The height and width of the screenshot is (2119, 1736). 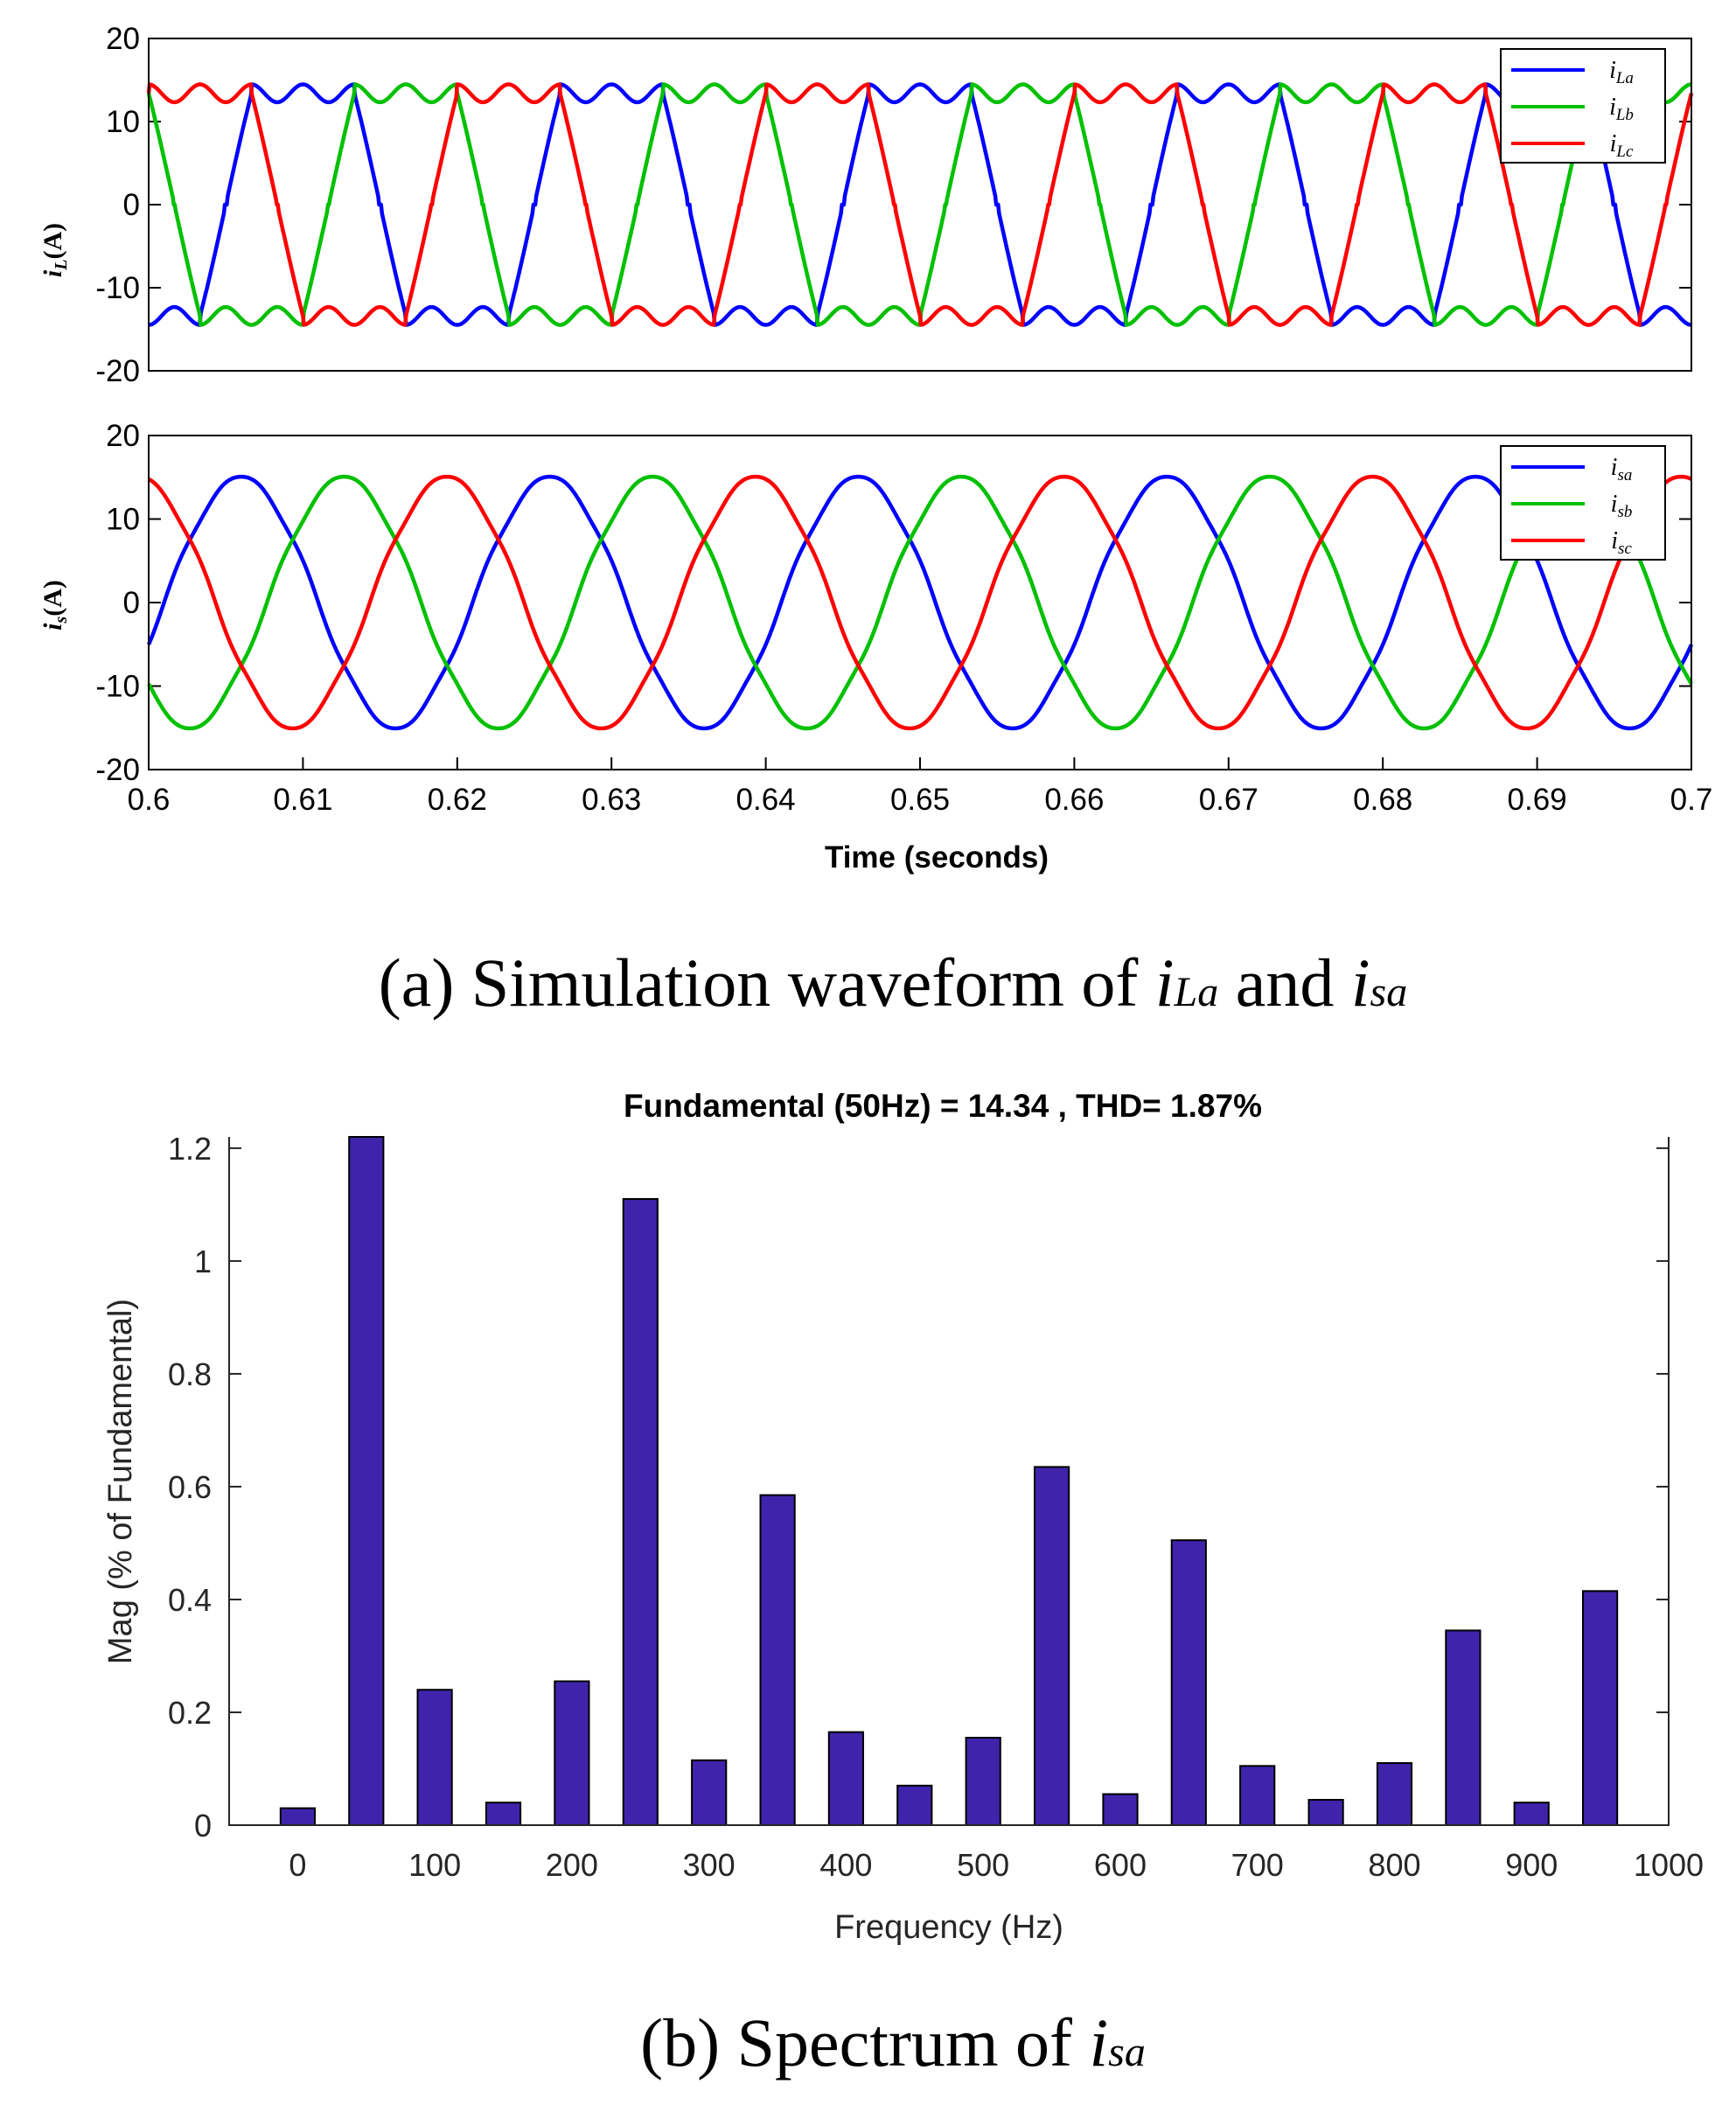 I want to click on source-current-legend: isa isb isc, so click(x=1583, y=503).